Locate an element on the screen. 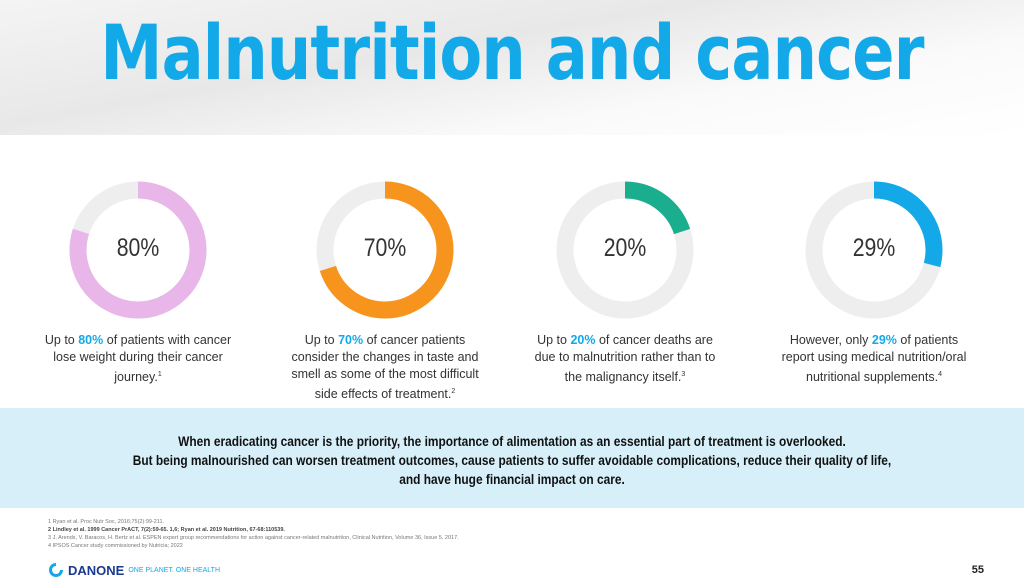 This screenshot has width=1024, height=588. page-title: Malnutrition and cancer is located at coordinates (512, 52).